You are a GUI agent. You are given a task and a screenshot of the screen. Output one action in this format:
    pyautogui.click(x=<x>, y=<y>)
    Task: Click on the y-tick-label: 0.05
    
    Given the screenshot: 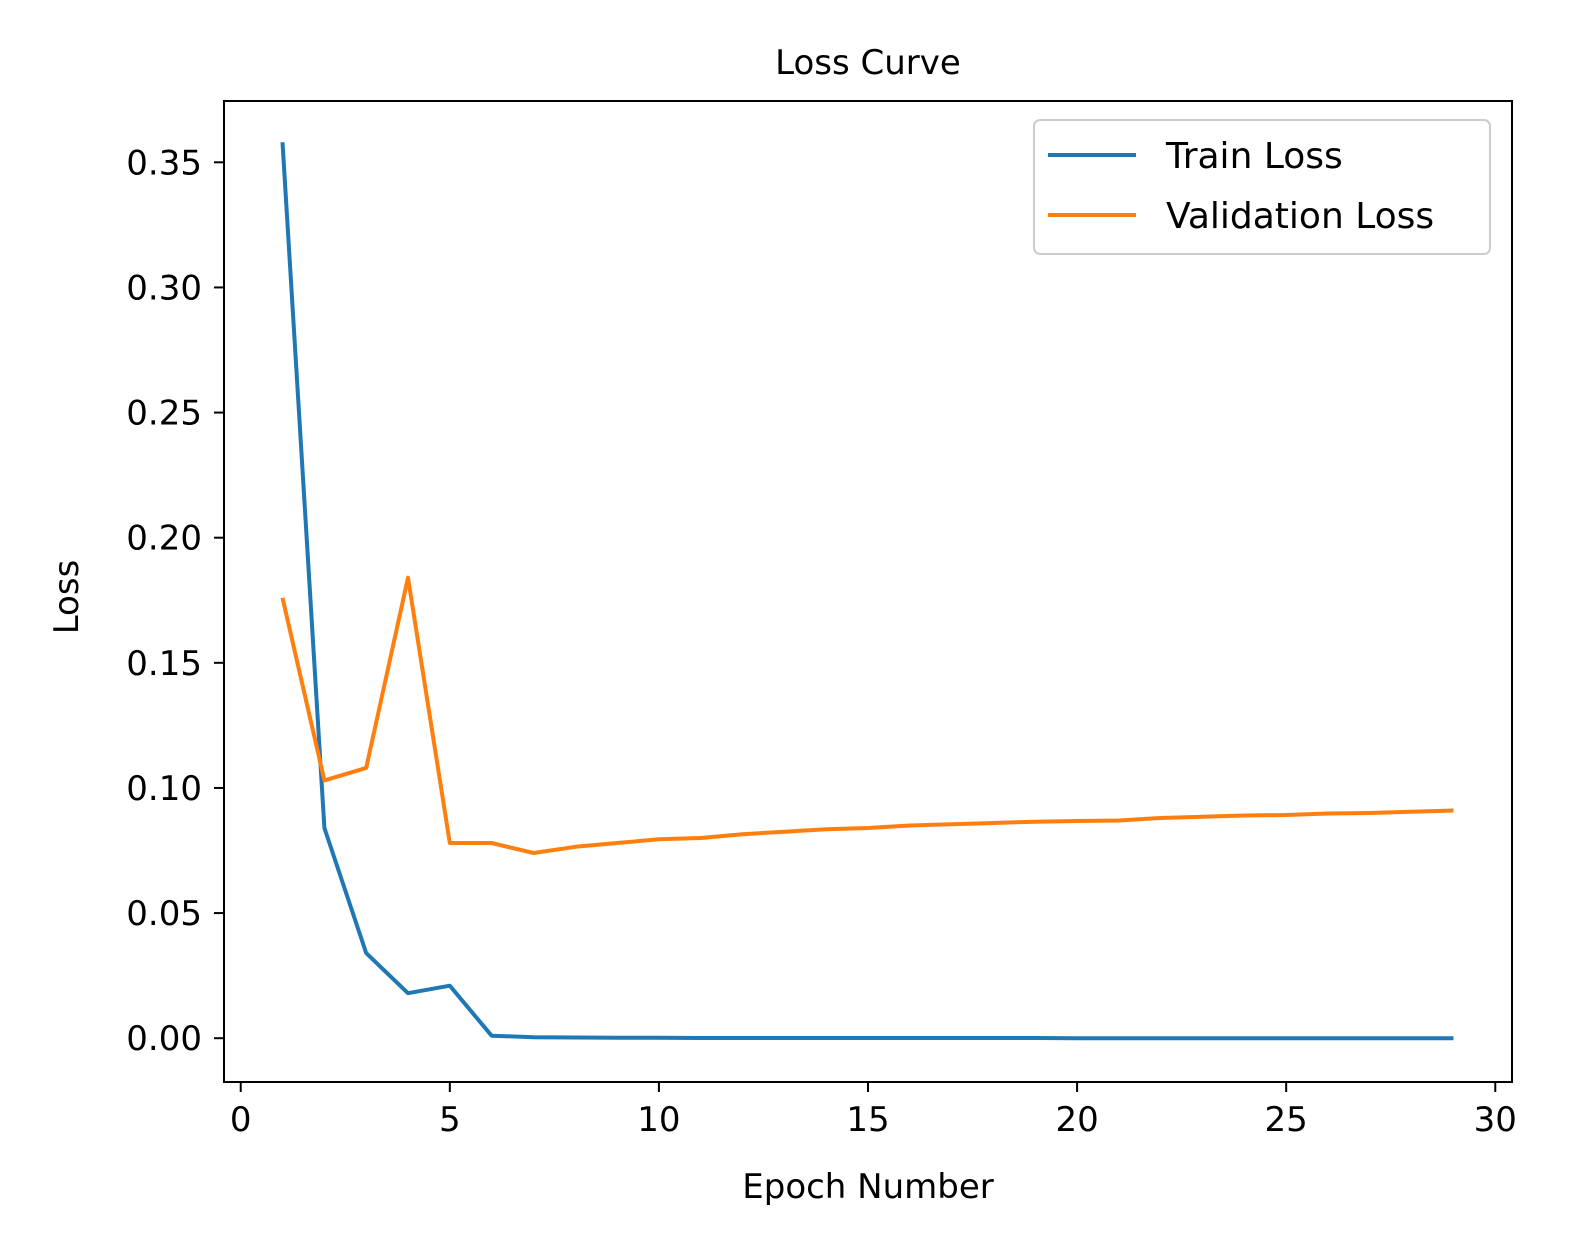 What is the action you would take?
    pyautogui.click(x=164, y=914)
    